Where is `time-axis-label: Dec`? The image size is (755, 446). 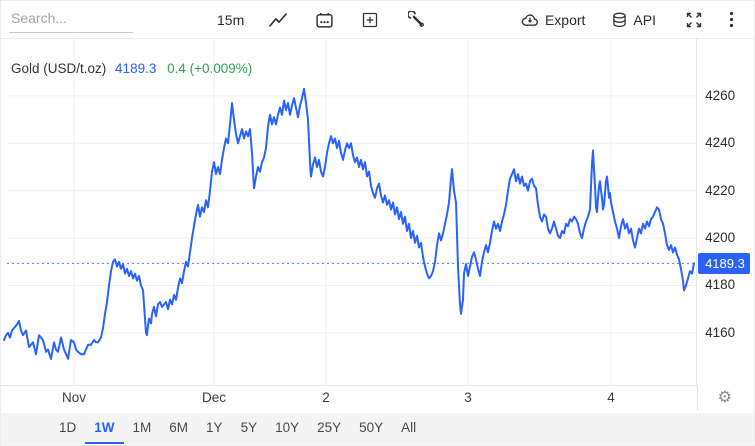 time-axis-label: Dec is located at coordinates (213, 397).